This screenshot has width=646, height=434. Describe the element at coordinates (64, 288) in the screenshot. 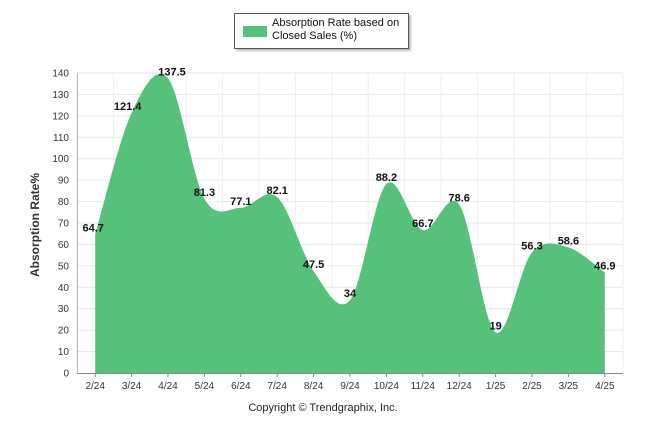

I see `y-tick-label: 40` at that location.